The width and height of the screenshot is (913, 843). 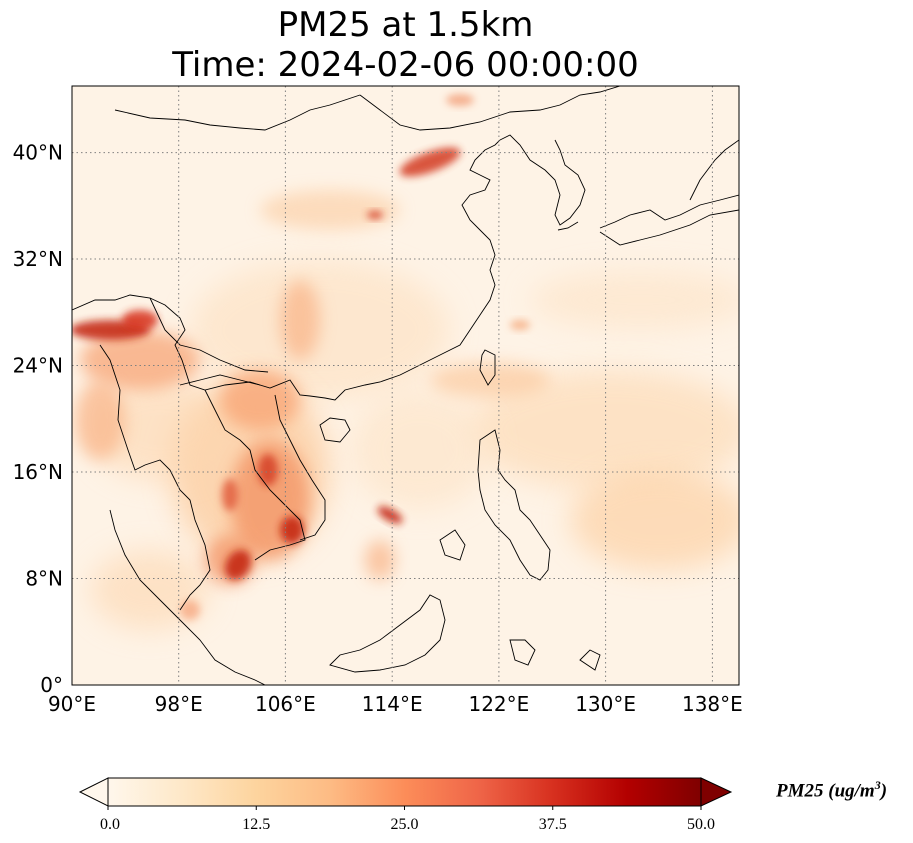 What do you see at coordinates (701, 824) in the screenshot?
I see `colorbar-tick-label: 50.0` at bounding box center [701, 824].